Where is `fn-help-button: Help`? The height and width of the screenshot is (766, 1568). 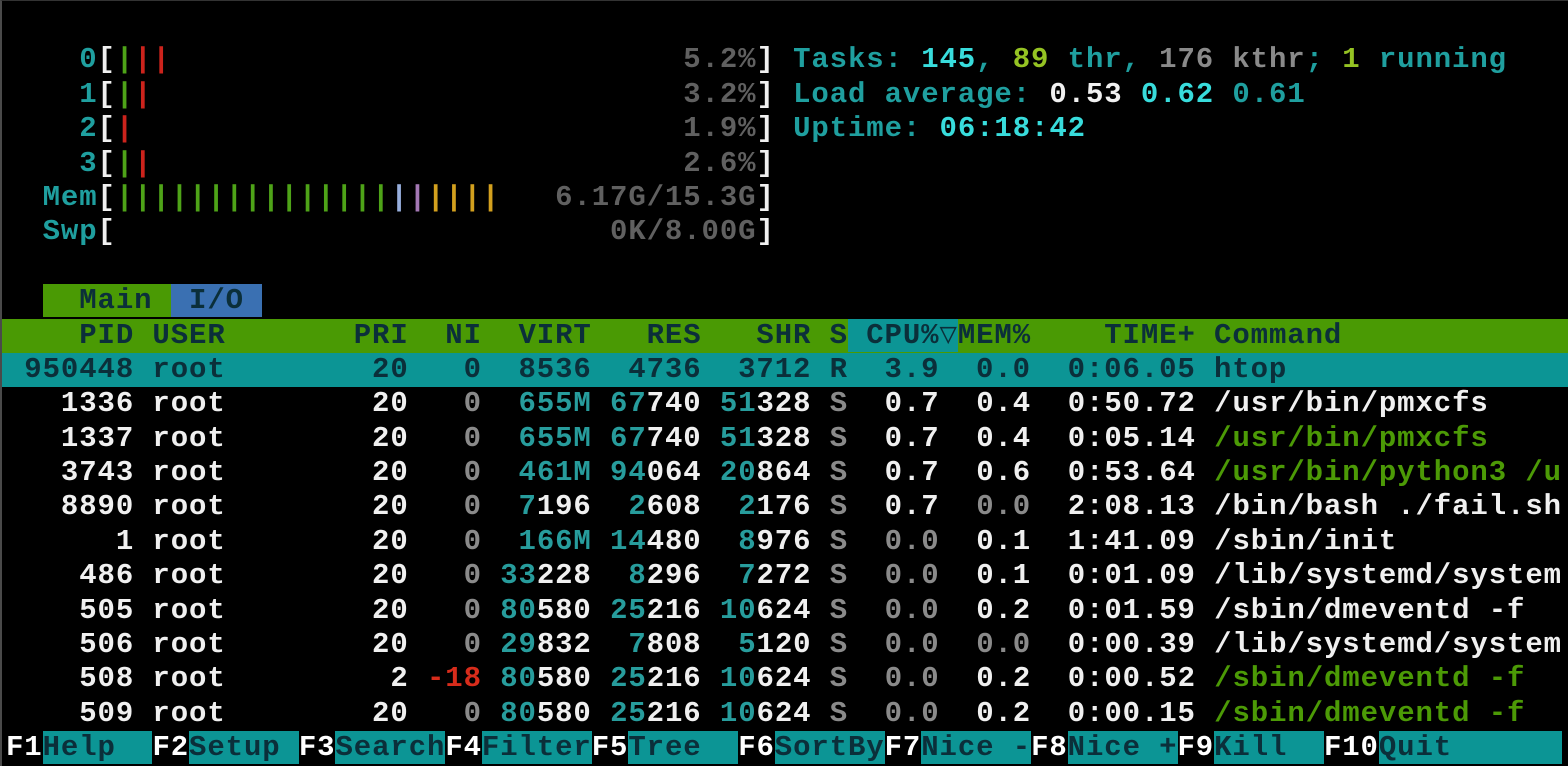 fn-help-button: Help is located at coordinates (97, 748).